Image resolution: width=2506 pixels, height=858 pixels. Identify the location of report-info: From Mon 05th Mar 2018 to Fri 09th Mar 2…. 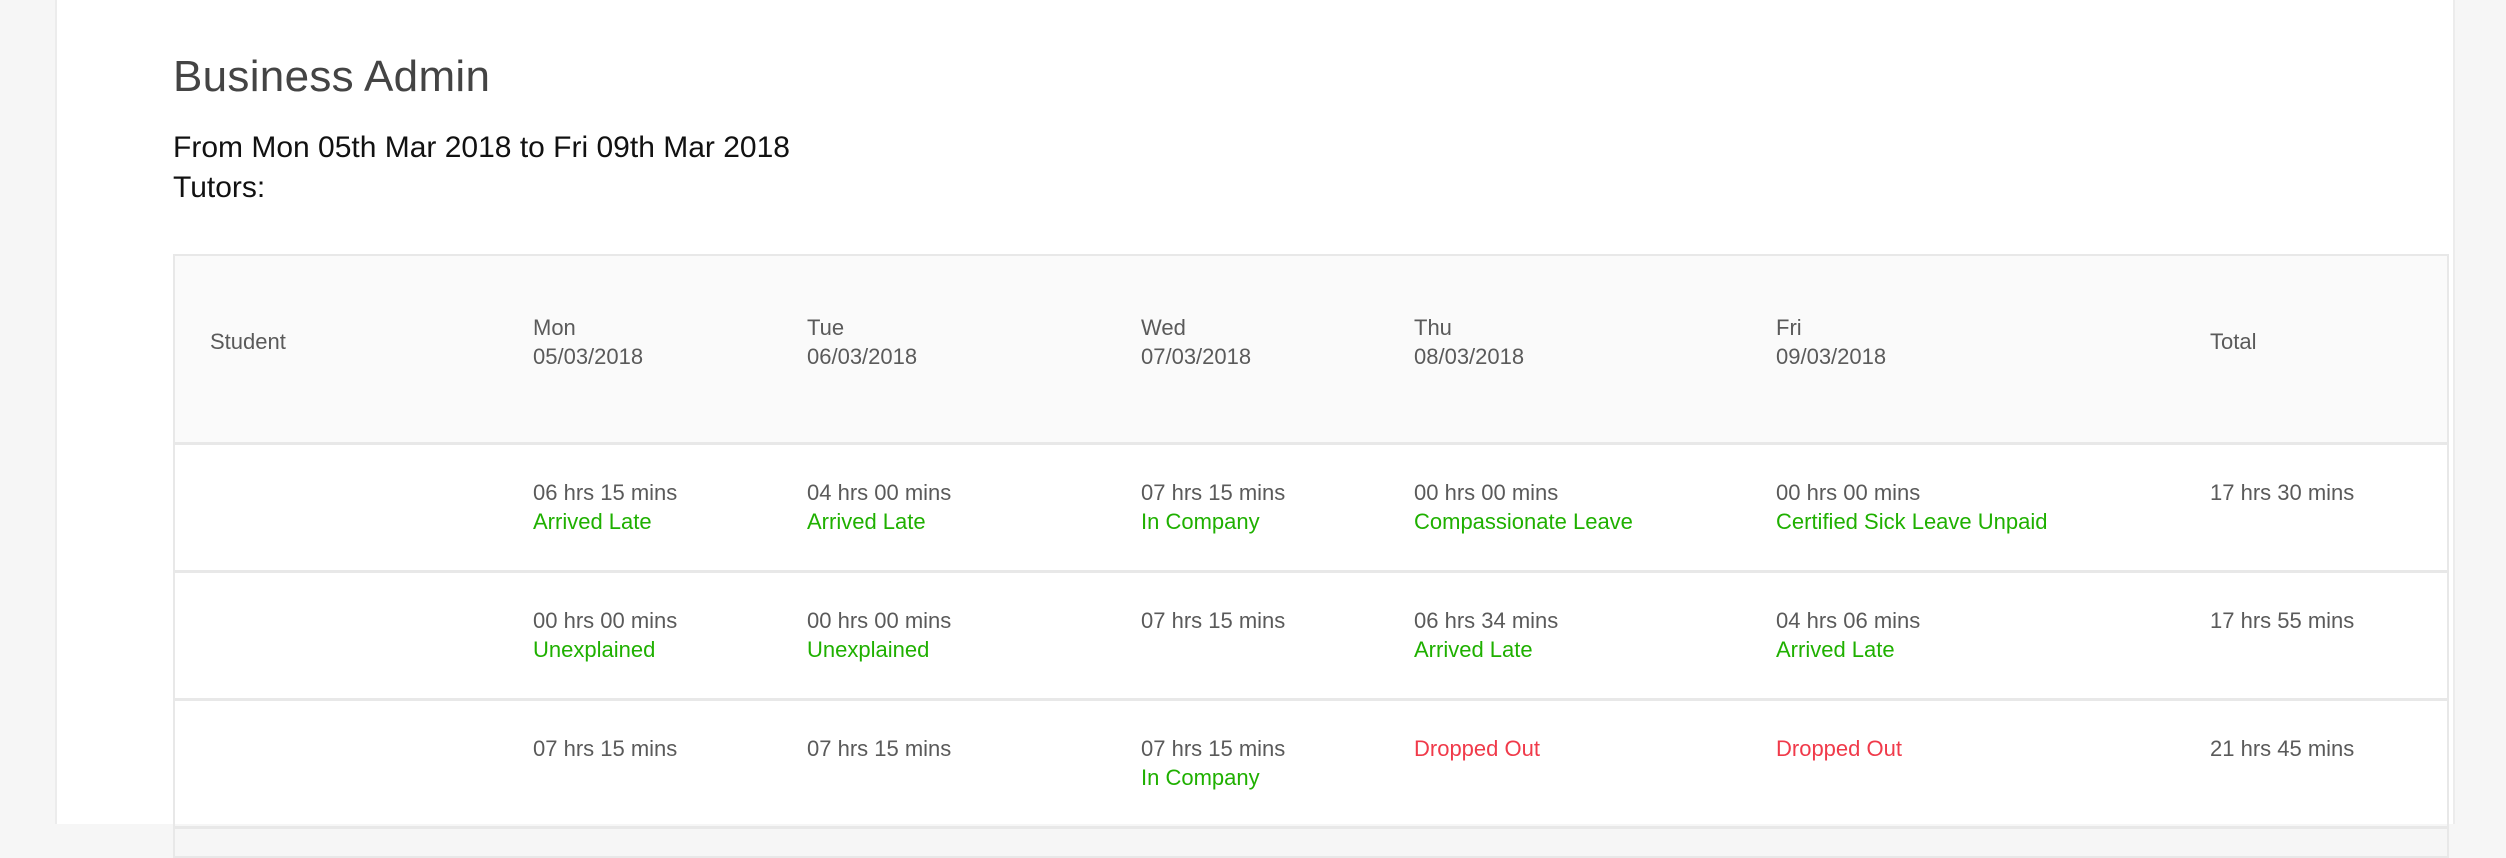
(481, 168).